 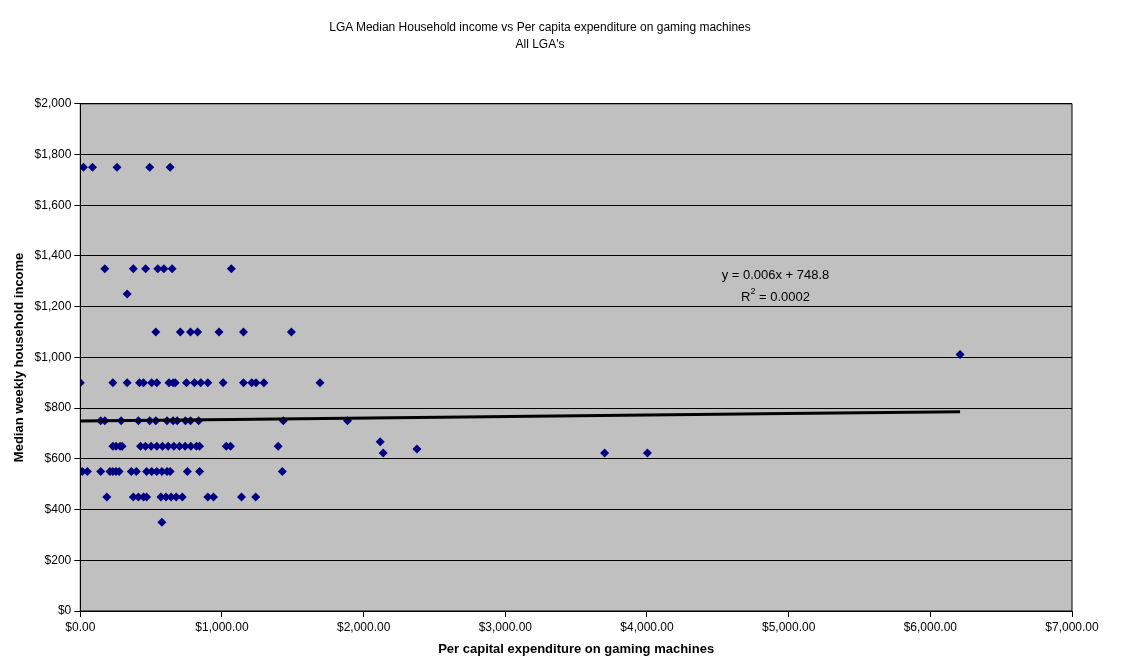 I want to click on x-tick-label: $5,000.00, so click(x=788, y=626).